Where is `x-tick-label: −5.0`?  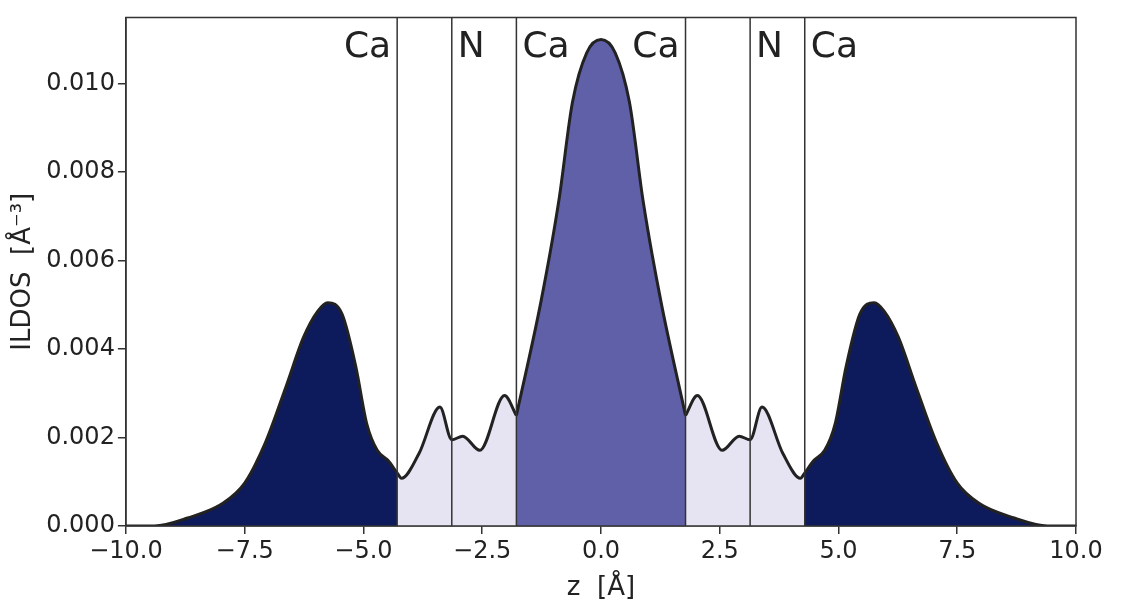
x-tick-label: −5.0 is located at coordinates (363, 549).